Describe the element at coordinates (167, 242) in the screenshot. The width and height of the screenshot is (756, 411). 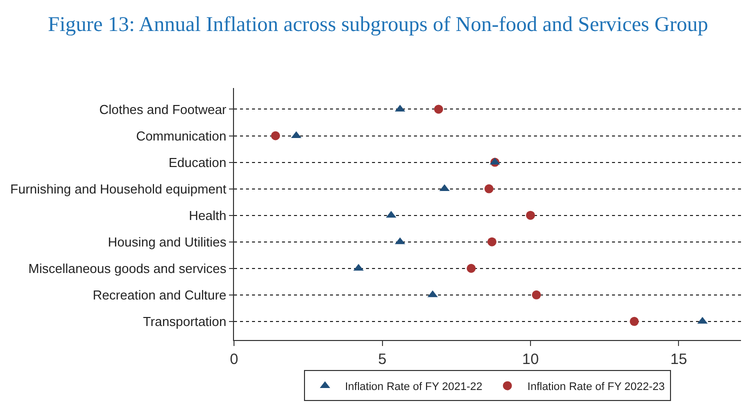
I see `y-tick-label: Housing and Utilities` at that location.